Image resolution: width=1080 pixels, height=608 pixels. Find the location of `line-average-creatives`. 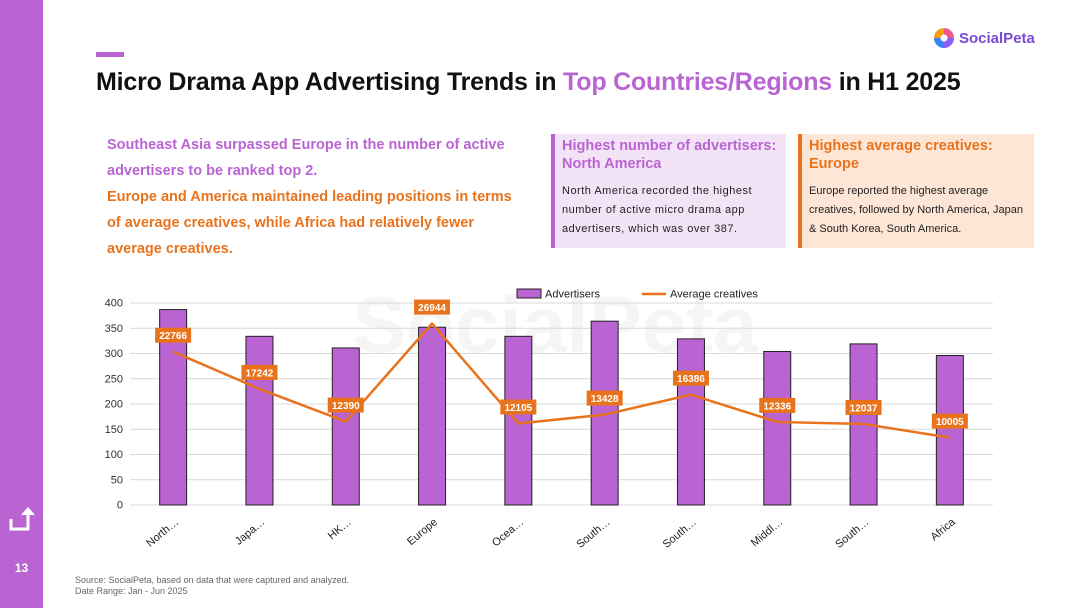

line-average-creatives is located at coordinates (561, 380).